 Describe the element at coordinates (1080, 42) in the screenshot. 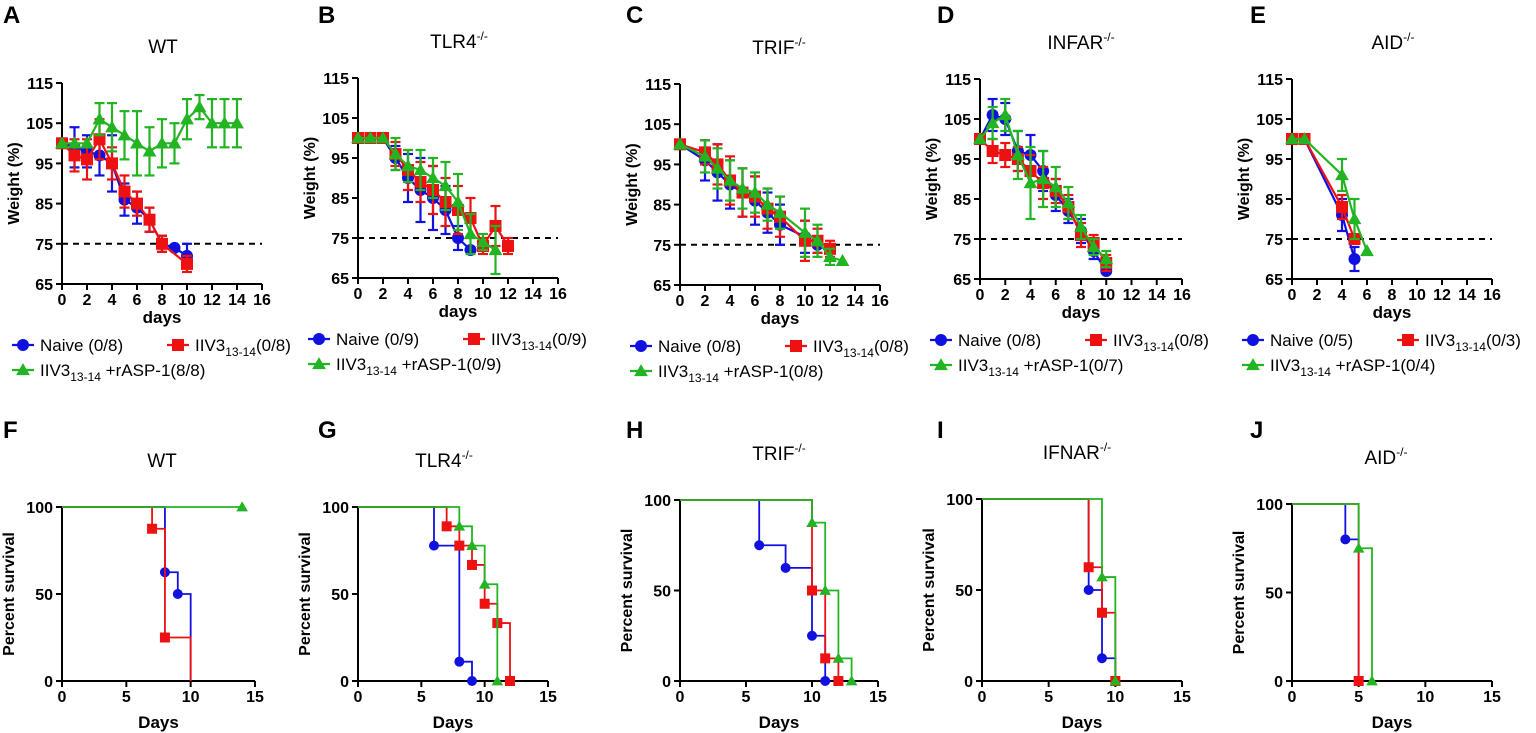

I see `panel-title: INFAR-/-` at that location.